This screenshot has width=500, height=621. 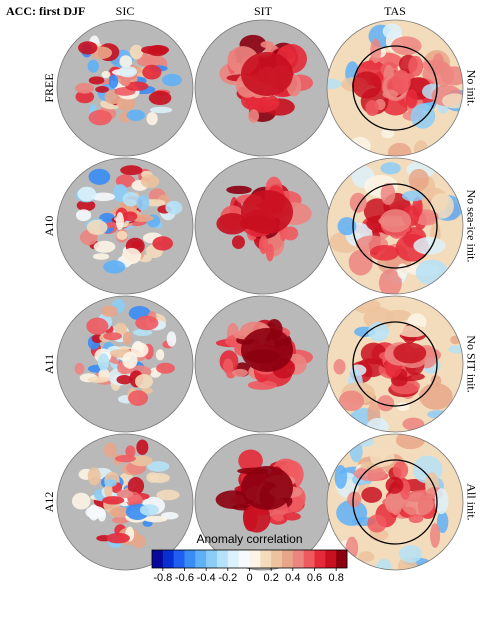 I want to click on colorbar-tick-label: -0.2, so click(x=227, y=578).